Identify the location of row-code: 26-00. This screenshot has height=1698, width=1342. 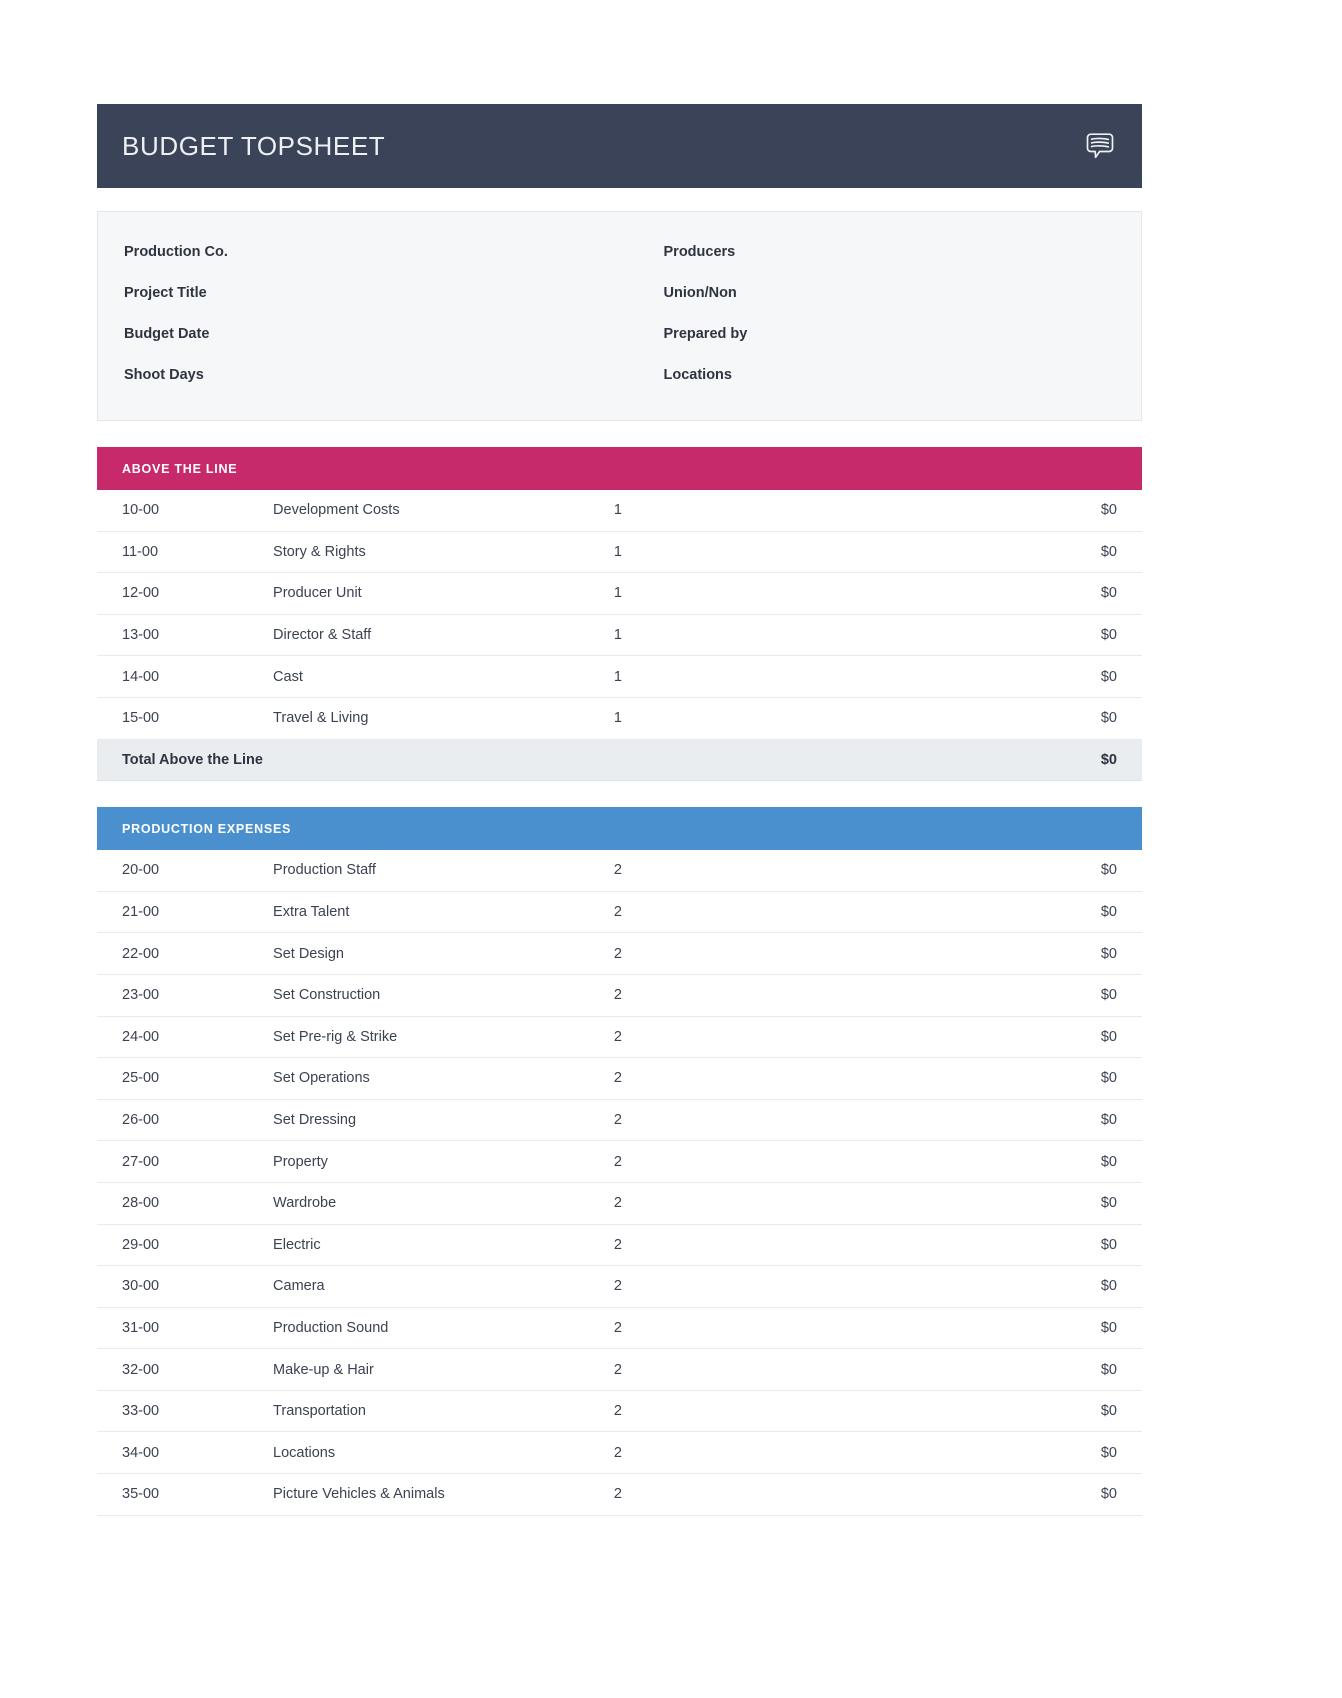
(141, 1120).